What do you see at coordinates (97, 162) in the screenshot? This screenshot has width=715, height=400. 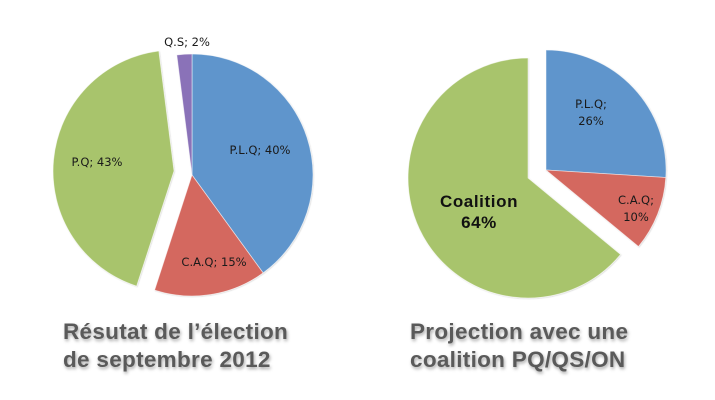 I see `label-pq-left: P.Q; 43%` at bounding box center [97, 162].